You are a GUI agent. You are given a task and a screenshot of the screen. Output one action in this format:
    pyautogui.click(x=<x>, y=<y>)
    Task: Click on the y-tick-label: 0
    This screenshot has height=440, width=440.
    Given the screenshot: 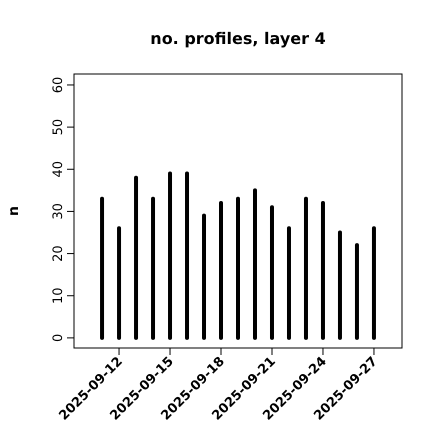 What is the action you would take?
    pyautogui.click(x=58, y=338)
    